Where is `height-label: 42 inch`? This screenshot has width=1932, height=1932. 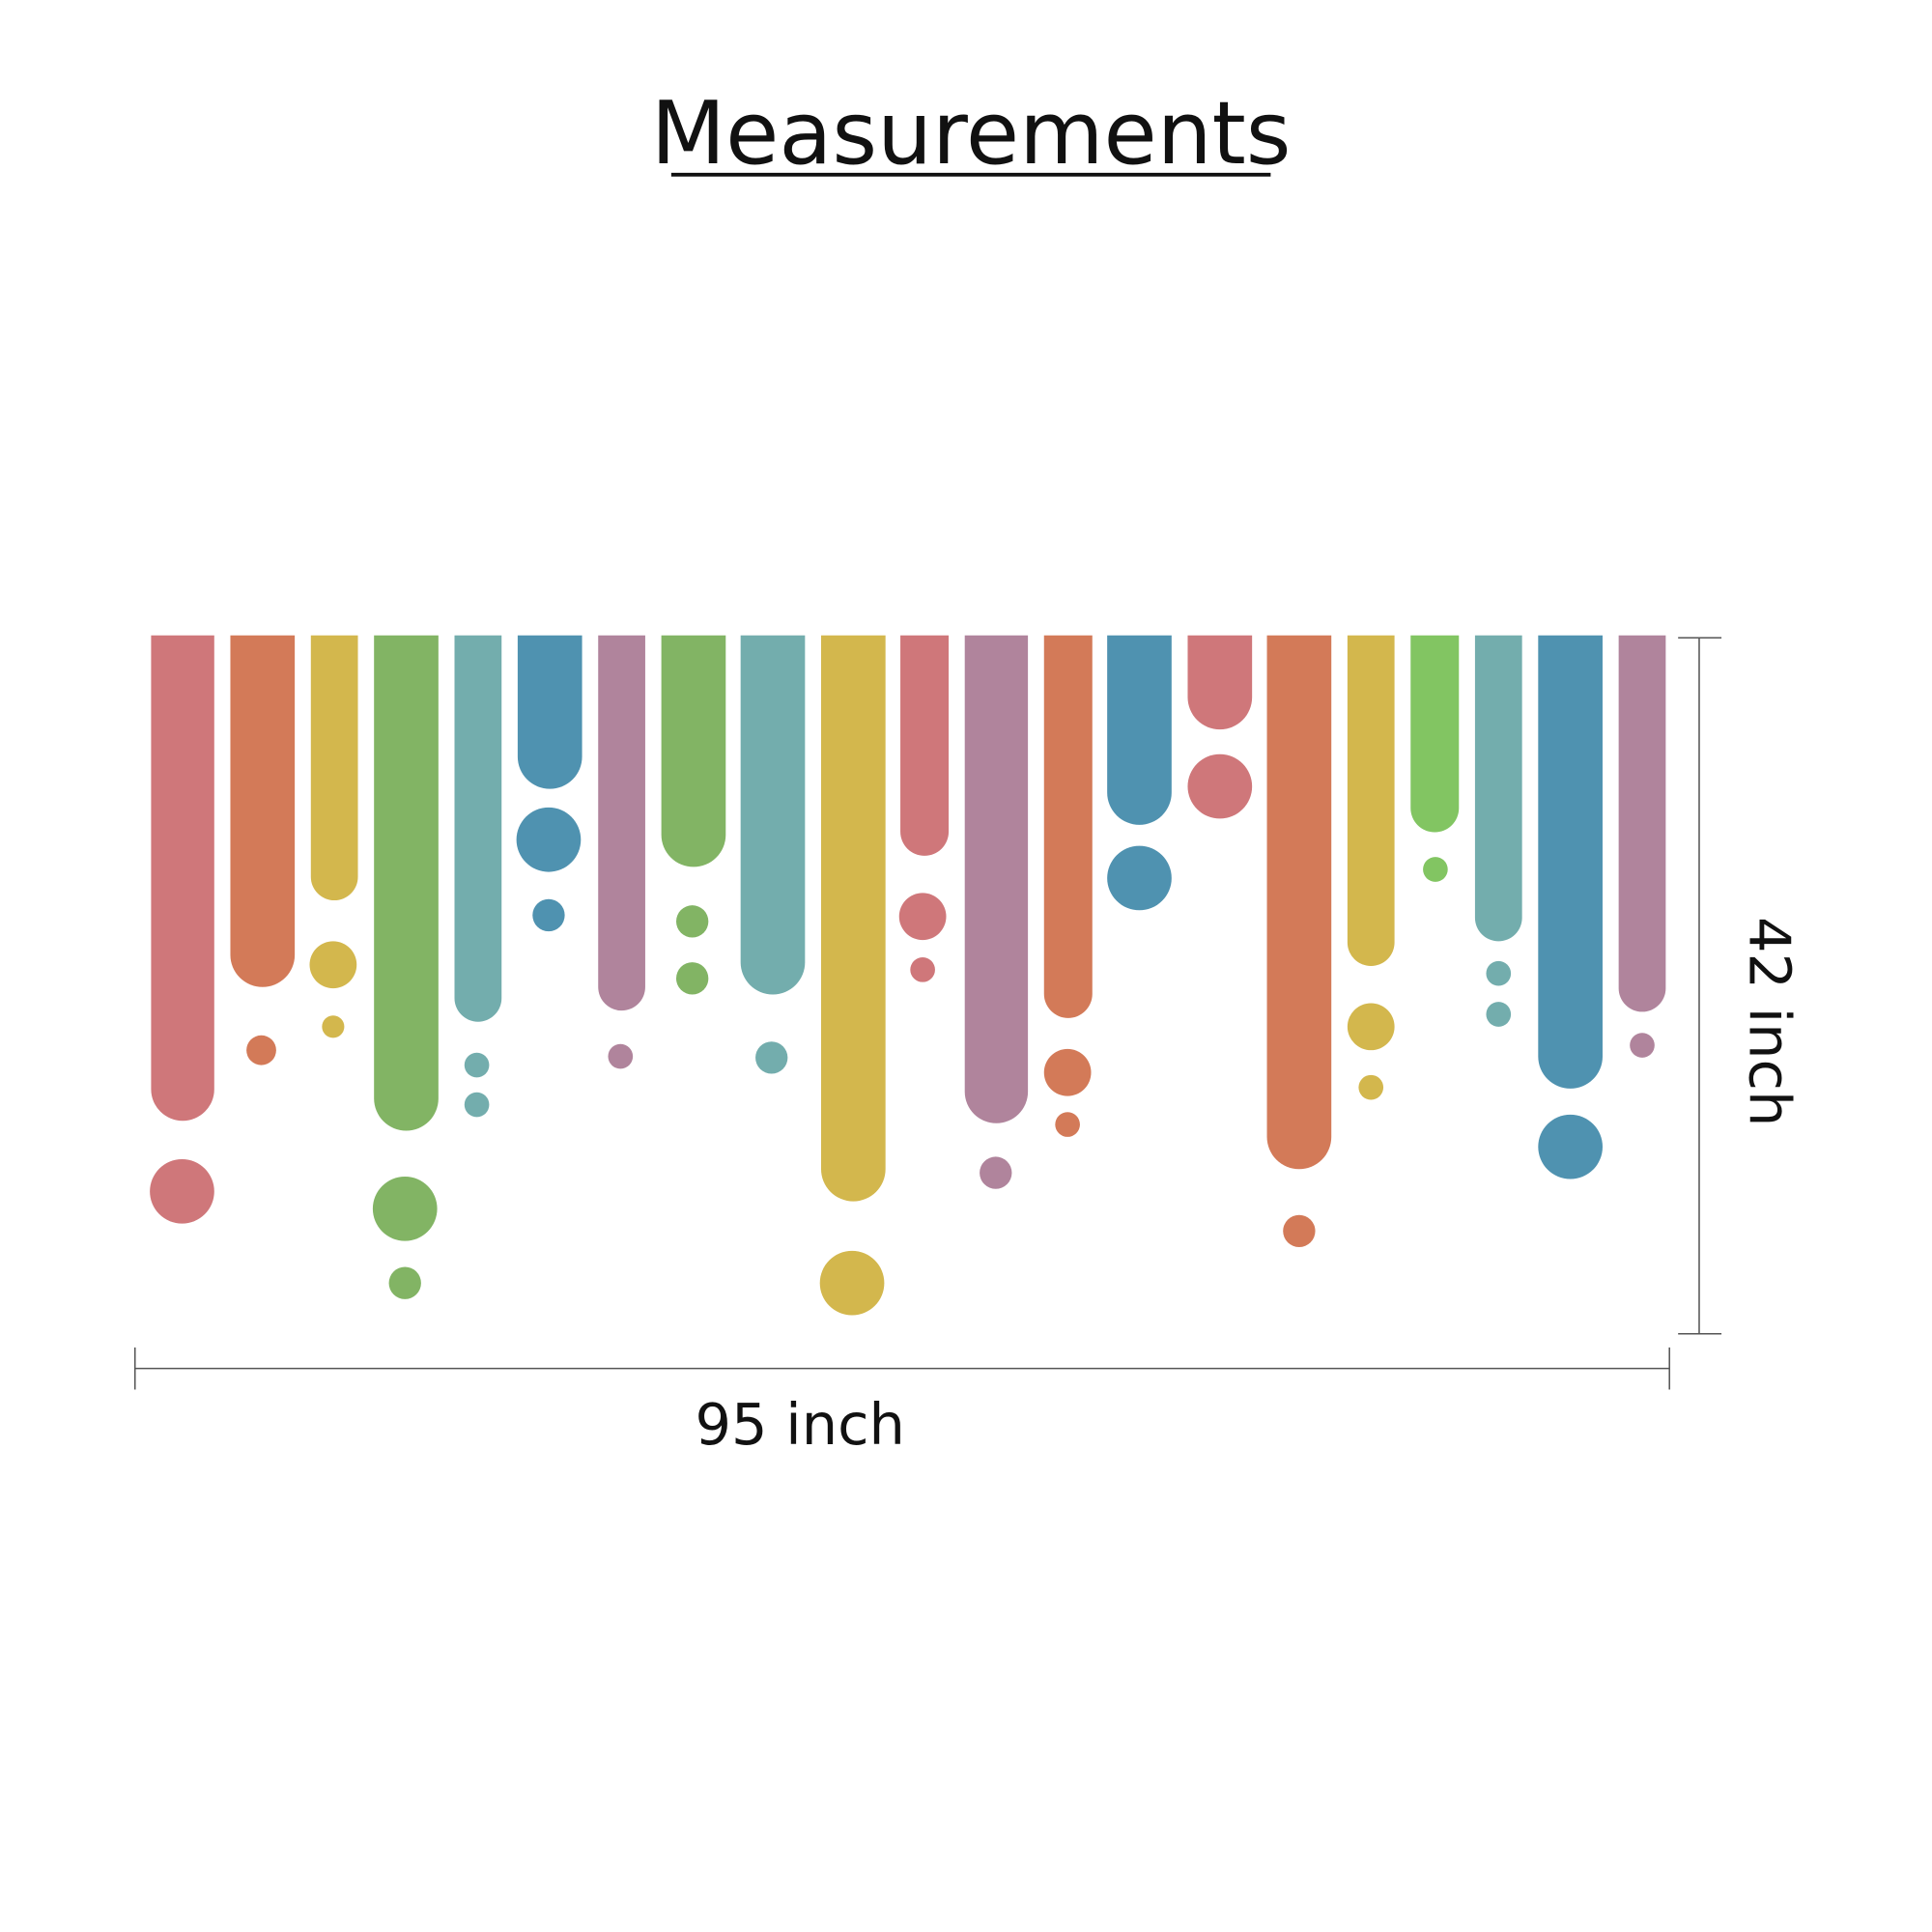
height-label: 42 inch is located at coordinates (1770, 1021).